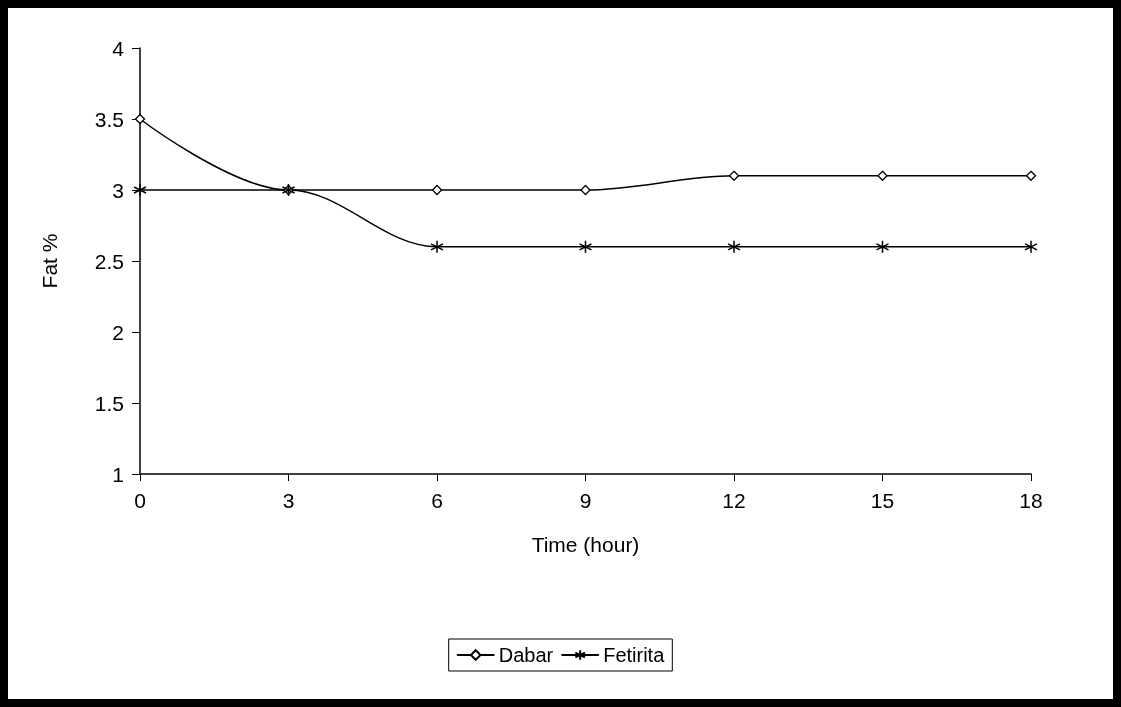 This screenshot has width=1121, height=707. Describe the element at coordinates (109, 261) in the screenshot. I see `y-tick-label: 2.5` at that location.